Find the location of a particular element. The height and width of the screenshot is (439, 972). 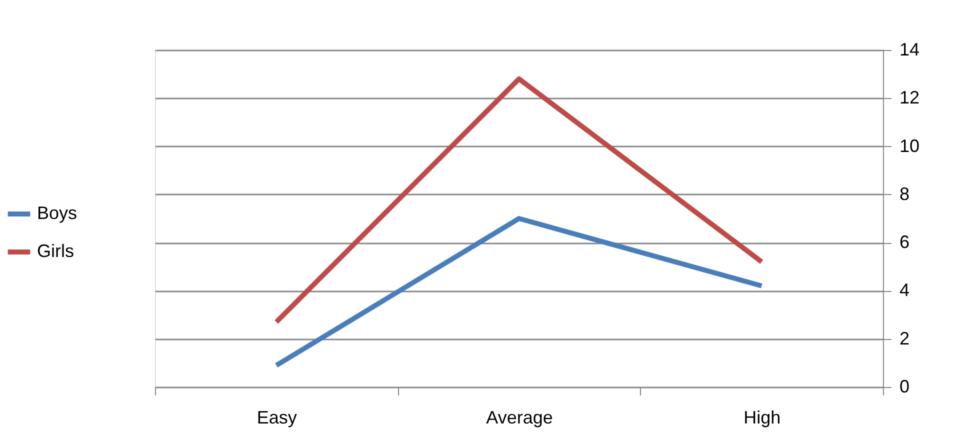

y-tick-label: 12 is located at coordinates (910, 98).